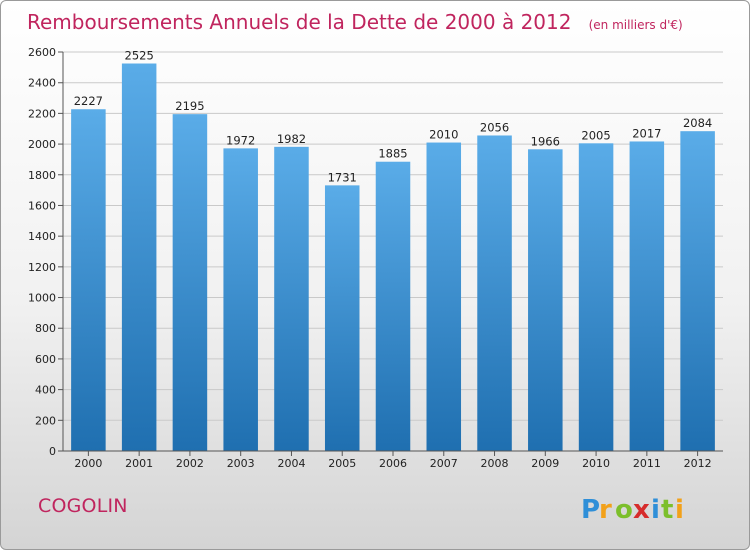  Describe the element at coordinates (494, 127) in the screenshot. I see `value-label-2008: 2056` at that location.